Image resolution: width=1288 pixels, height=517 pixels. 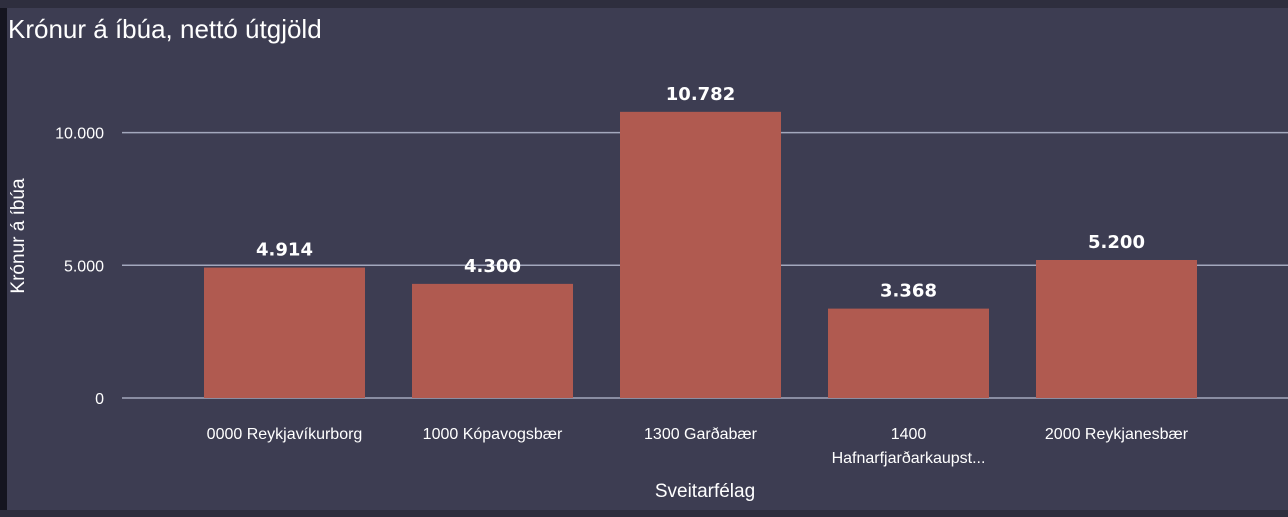 I want to click on y-tick-label: 10.000, so click(x=79, y=134).